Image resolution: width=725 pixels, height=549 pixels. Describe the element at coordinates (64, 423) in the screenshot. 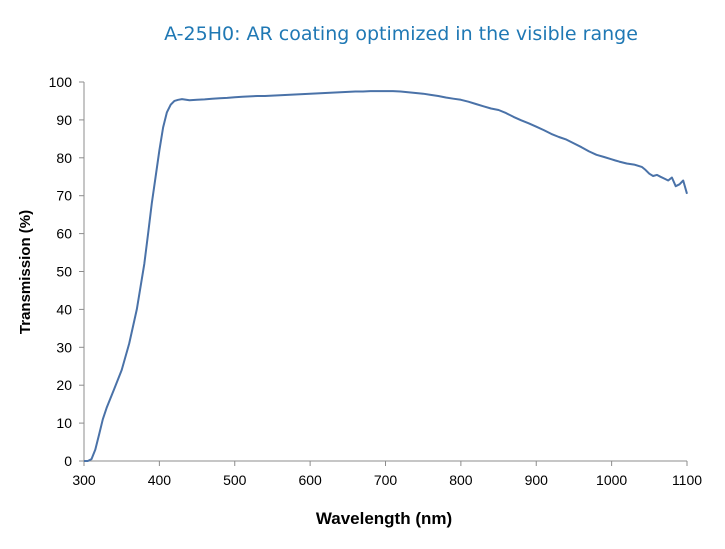

I see `y-tick-label: 10` at that location.